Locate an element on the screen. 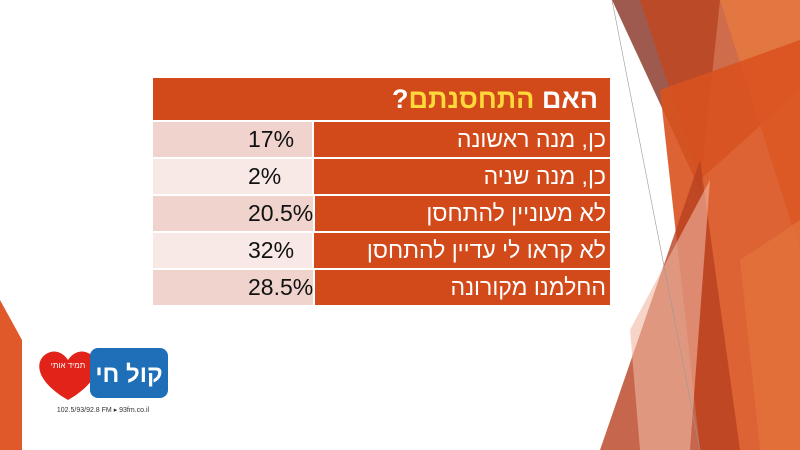  answer-label: החלמנו מקורונה is located at coordinates (462, 287).